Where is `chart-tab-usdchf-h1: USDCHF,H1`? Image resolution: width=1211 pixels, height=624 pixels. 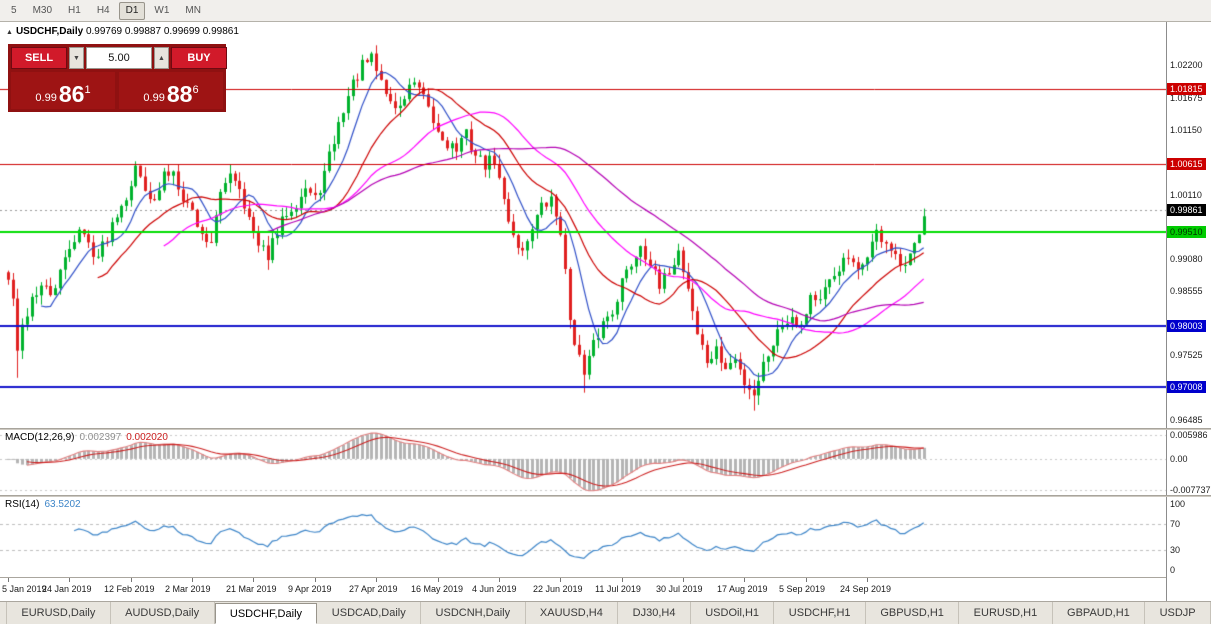
chart-tab-usdchf-h1: USDCHF,H1 is located at coordinates (820, 613).